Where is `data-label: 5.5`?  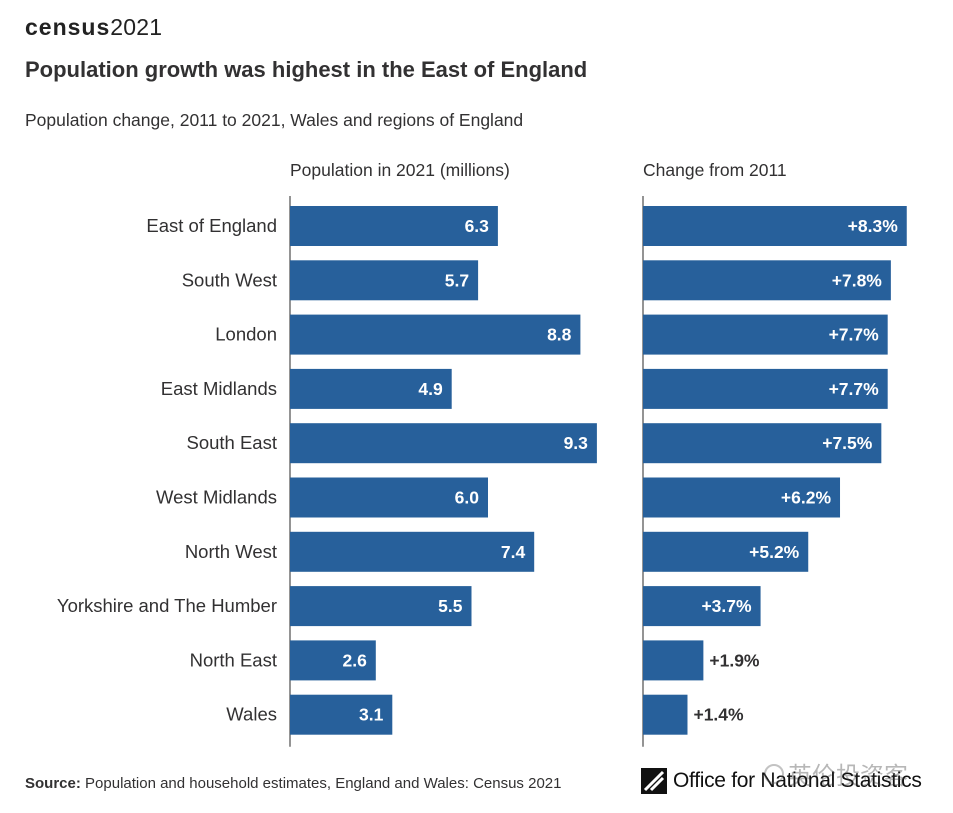
data-label: 5.5 is located at coordinates (450, 606).